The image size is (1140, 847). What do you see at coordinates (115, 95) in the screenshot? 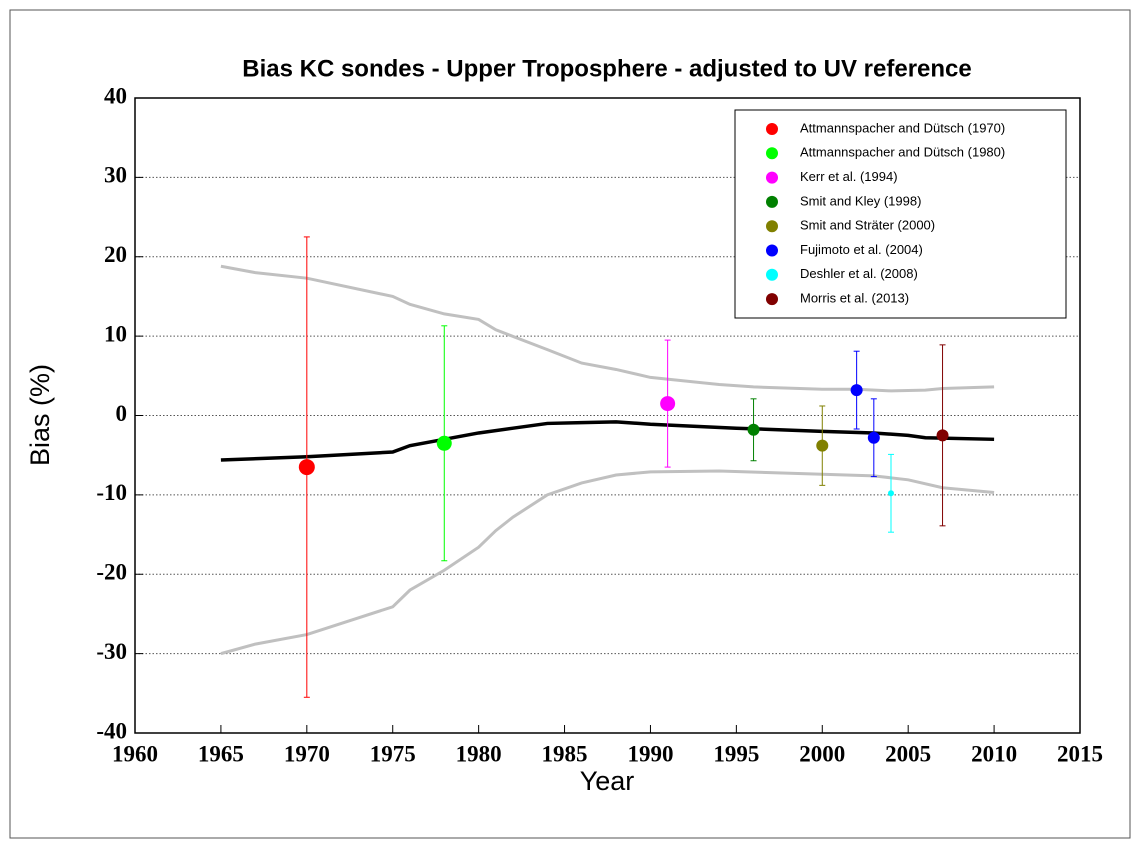
I see `y-tick-label: 40` at bounding box center [115, 95].